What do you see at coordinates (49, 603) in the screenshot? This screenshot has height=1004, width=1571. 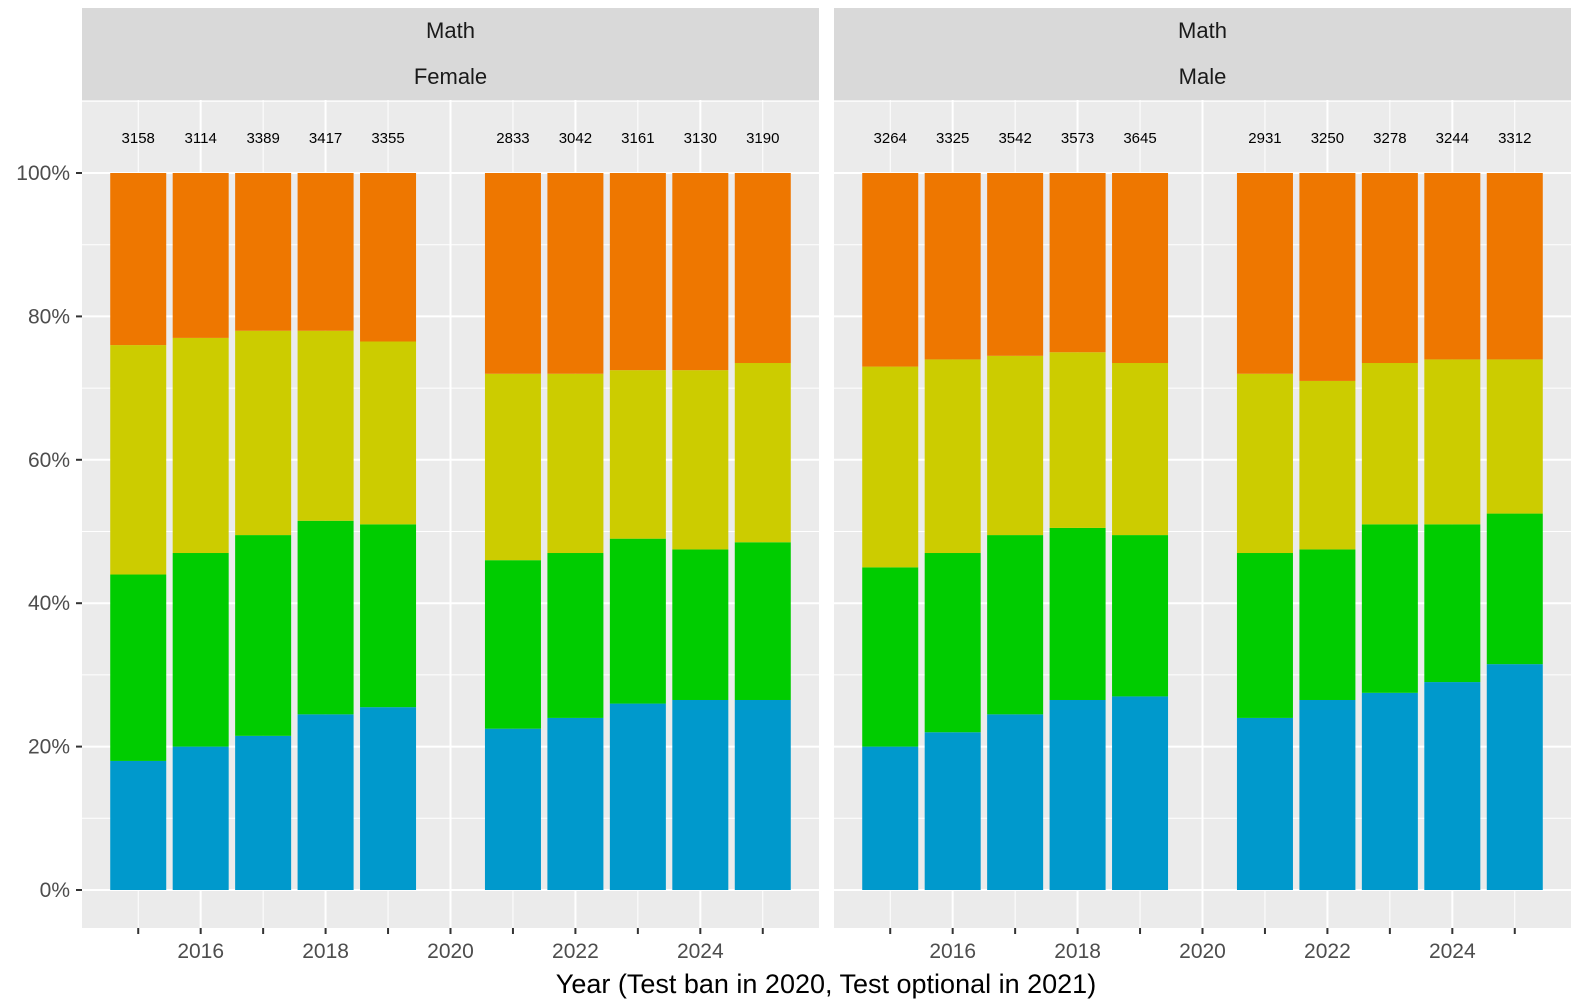 I see `y-tick-label: 40%` at bounding box center [49, 603].